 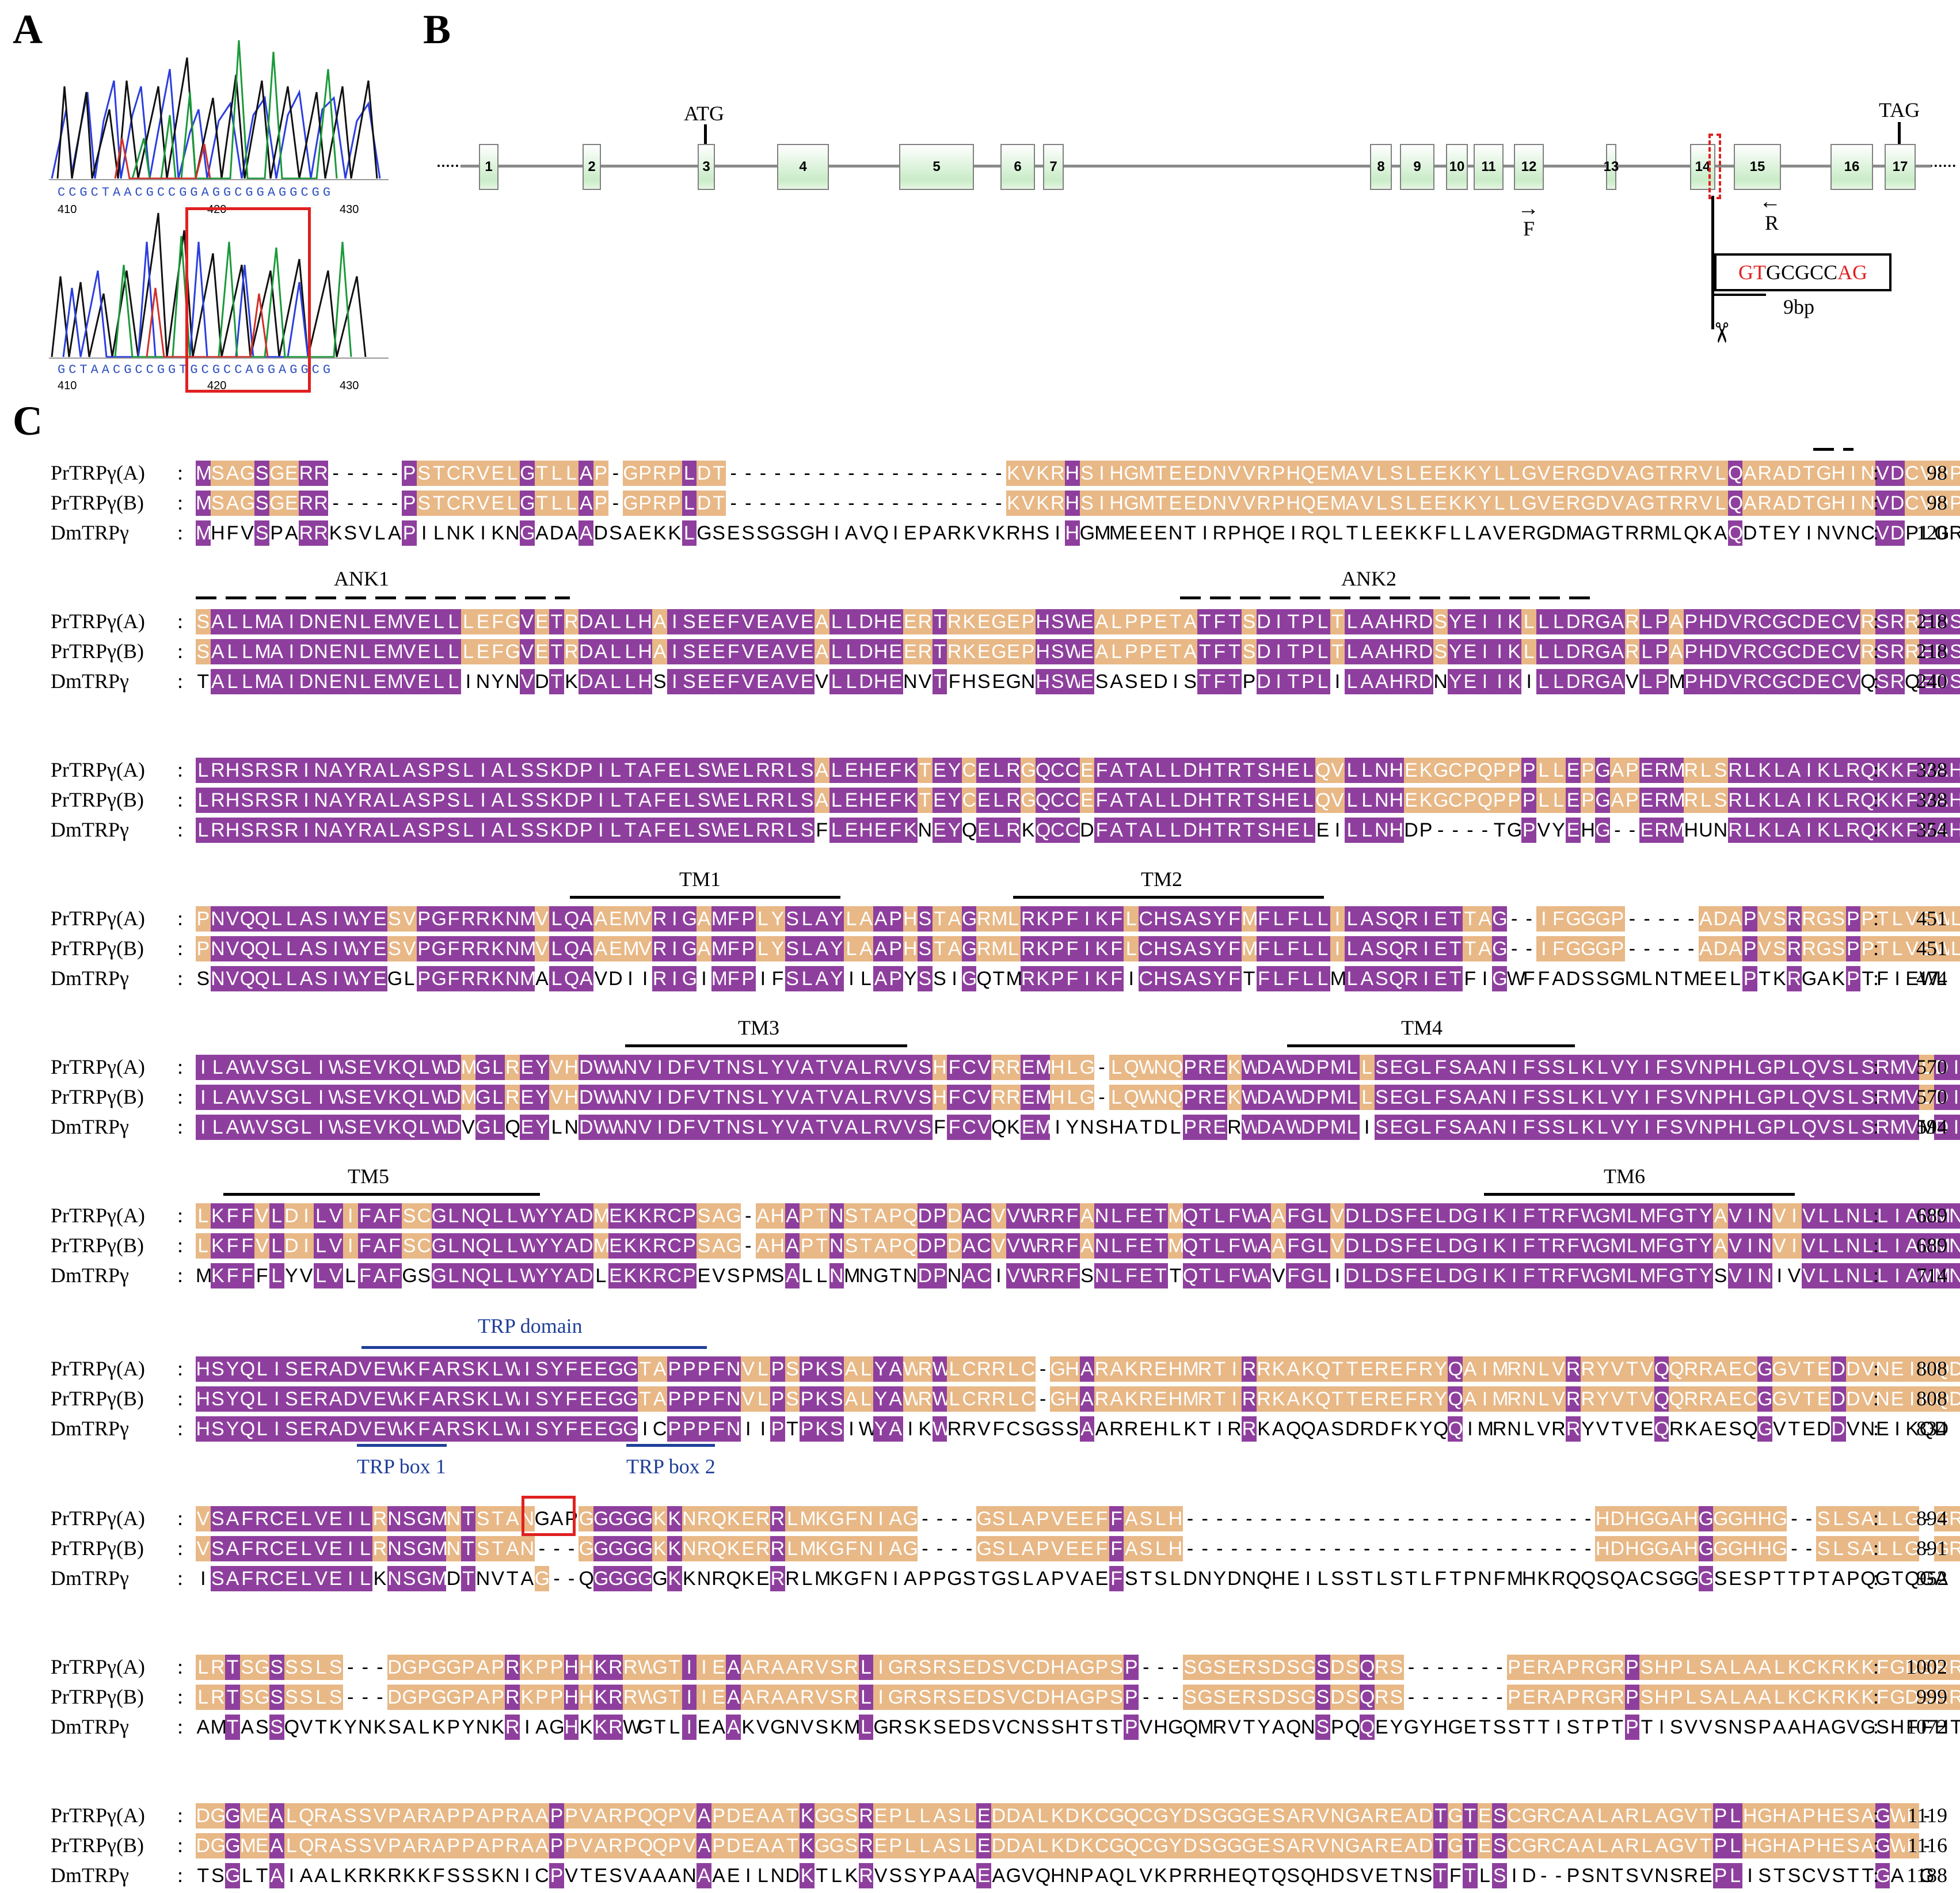 What do you see at coordinates (1765, 831) in the screenshot?
I see `residue: K` at bounding box center [1765, 831].